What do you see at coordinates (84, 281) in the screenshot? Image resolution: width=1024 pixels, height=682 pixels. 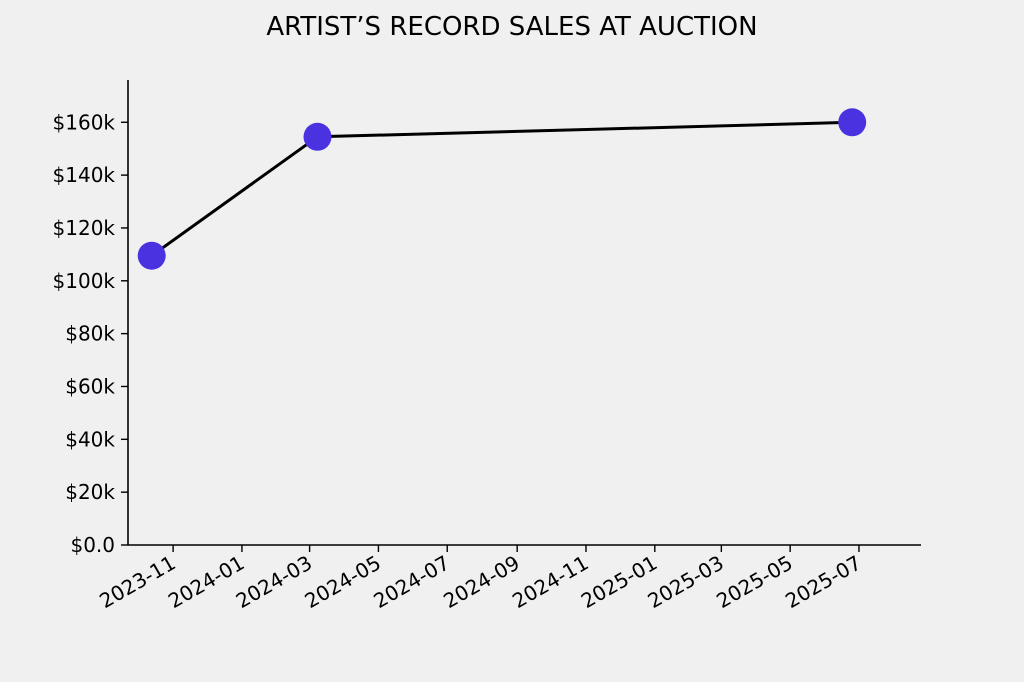 I see `y-tick-label: $100k` at bounding box center [84, 281].